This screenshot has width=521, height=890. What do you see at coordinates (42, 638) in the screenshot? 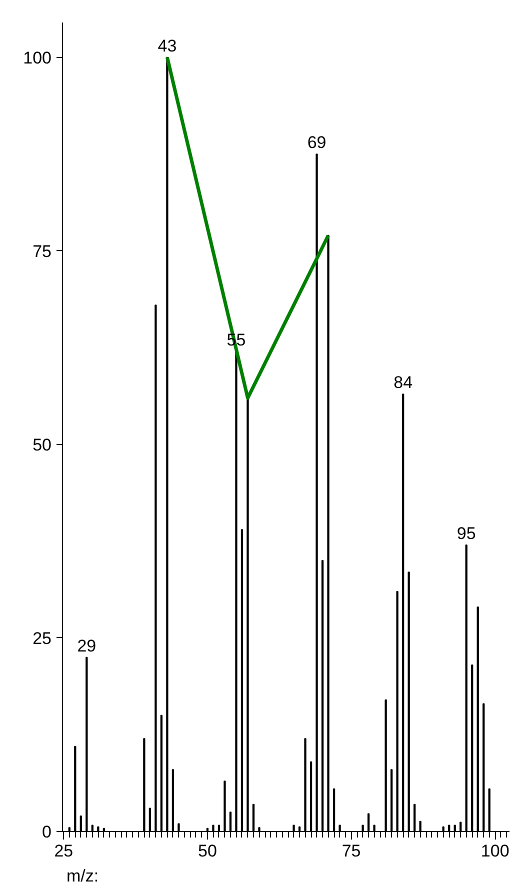
I see `y-tick-label: 25` at bounding box center [42, 638].